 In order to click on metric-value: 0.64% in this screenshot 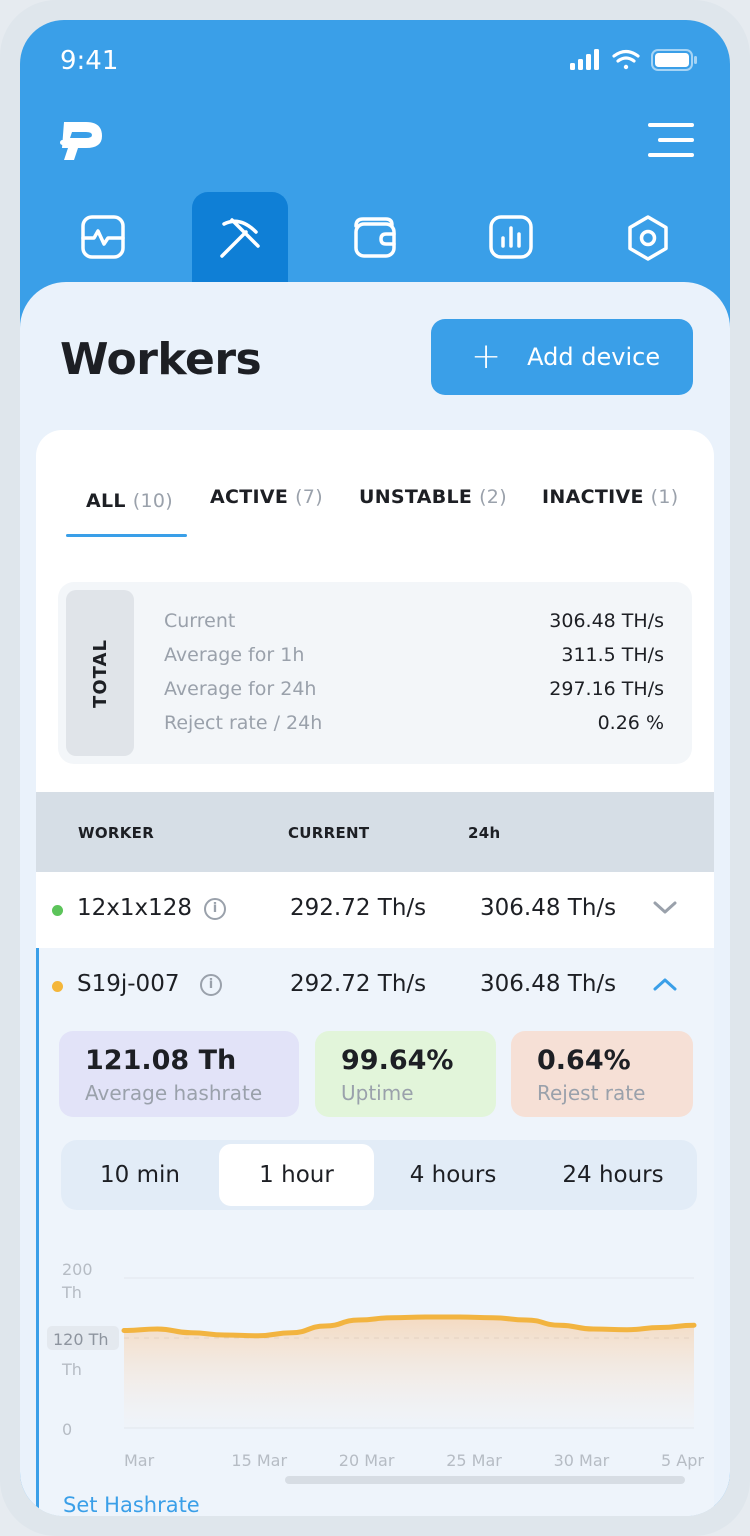, I will do `click(584, 1060)`.